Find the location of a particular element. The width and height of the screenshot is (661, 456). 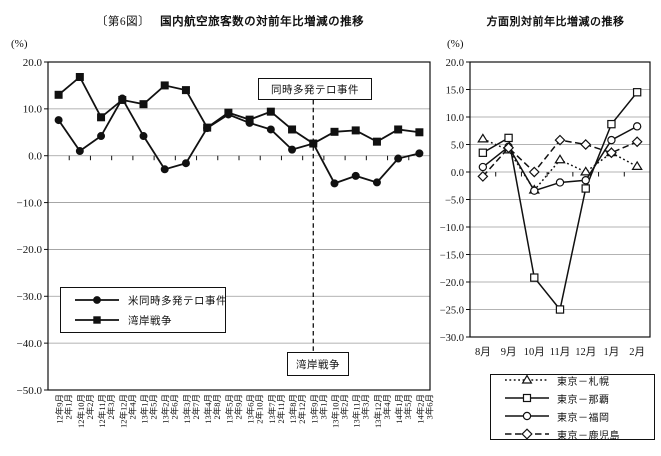

legend-filled-square-line-icon is located at coordinates (97, 320).